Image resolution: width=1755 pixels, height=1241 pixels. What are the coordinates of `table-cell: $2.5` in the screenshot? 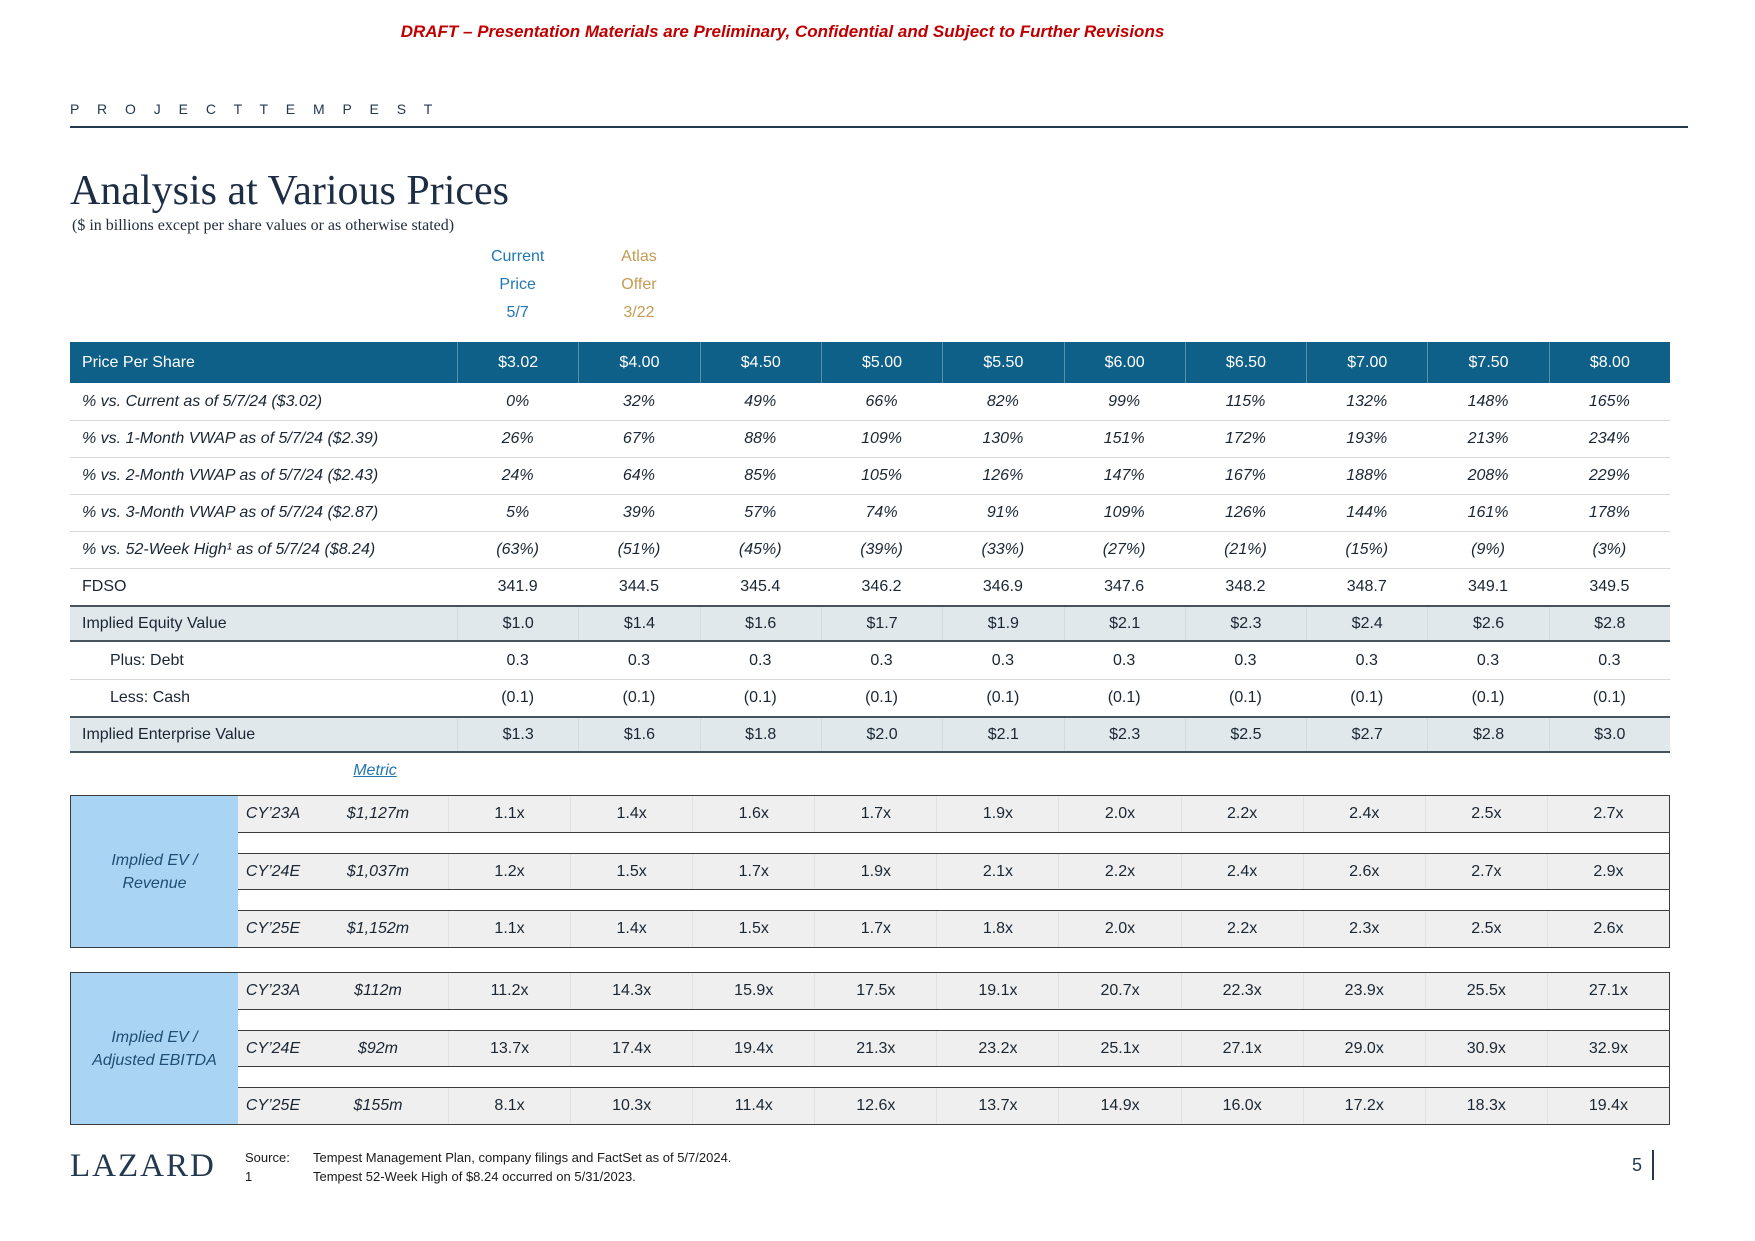 It's located at (1245, 734).